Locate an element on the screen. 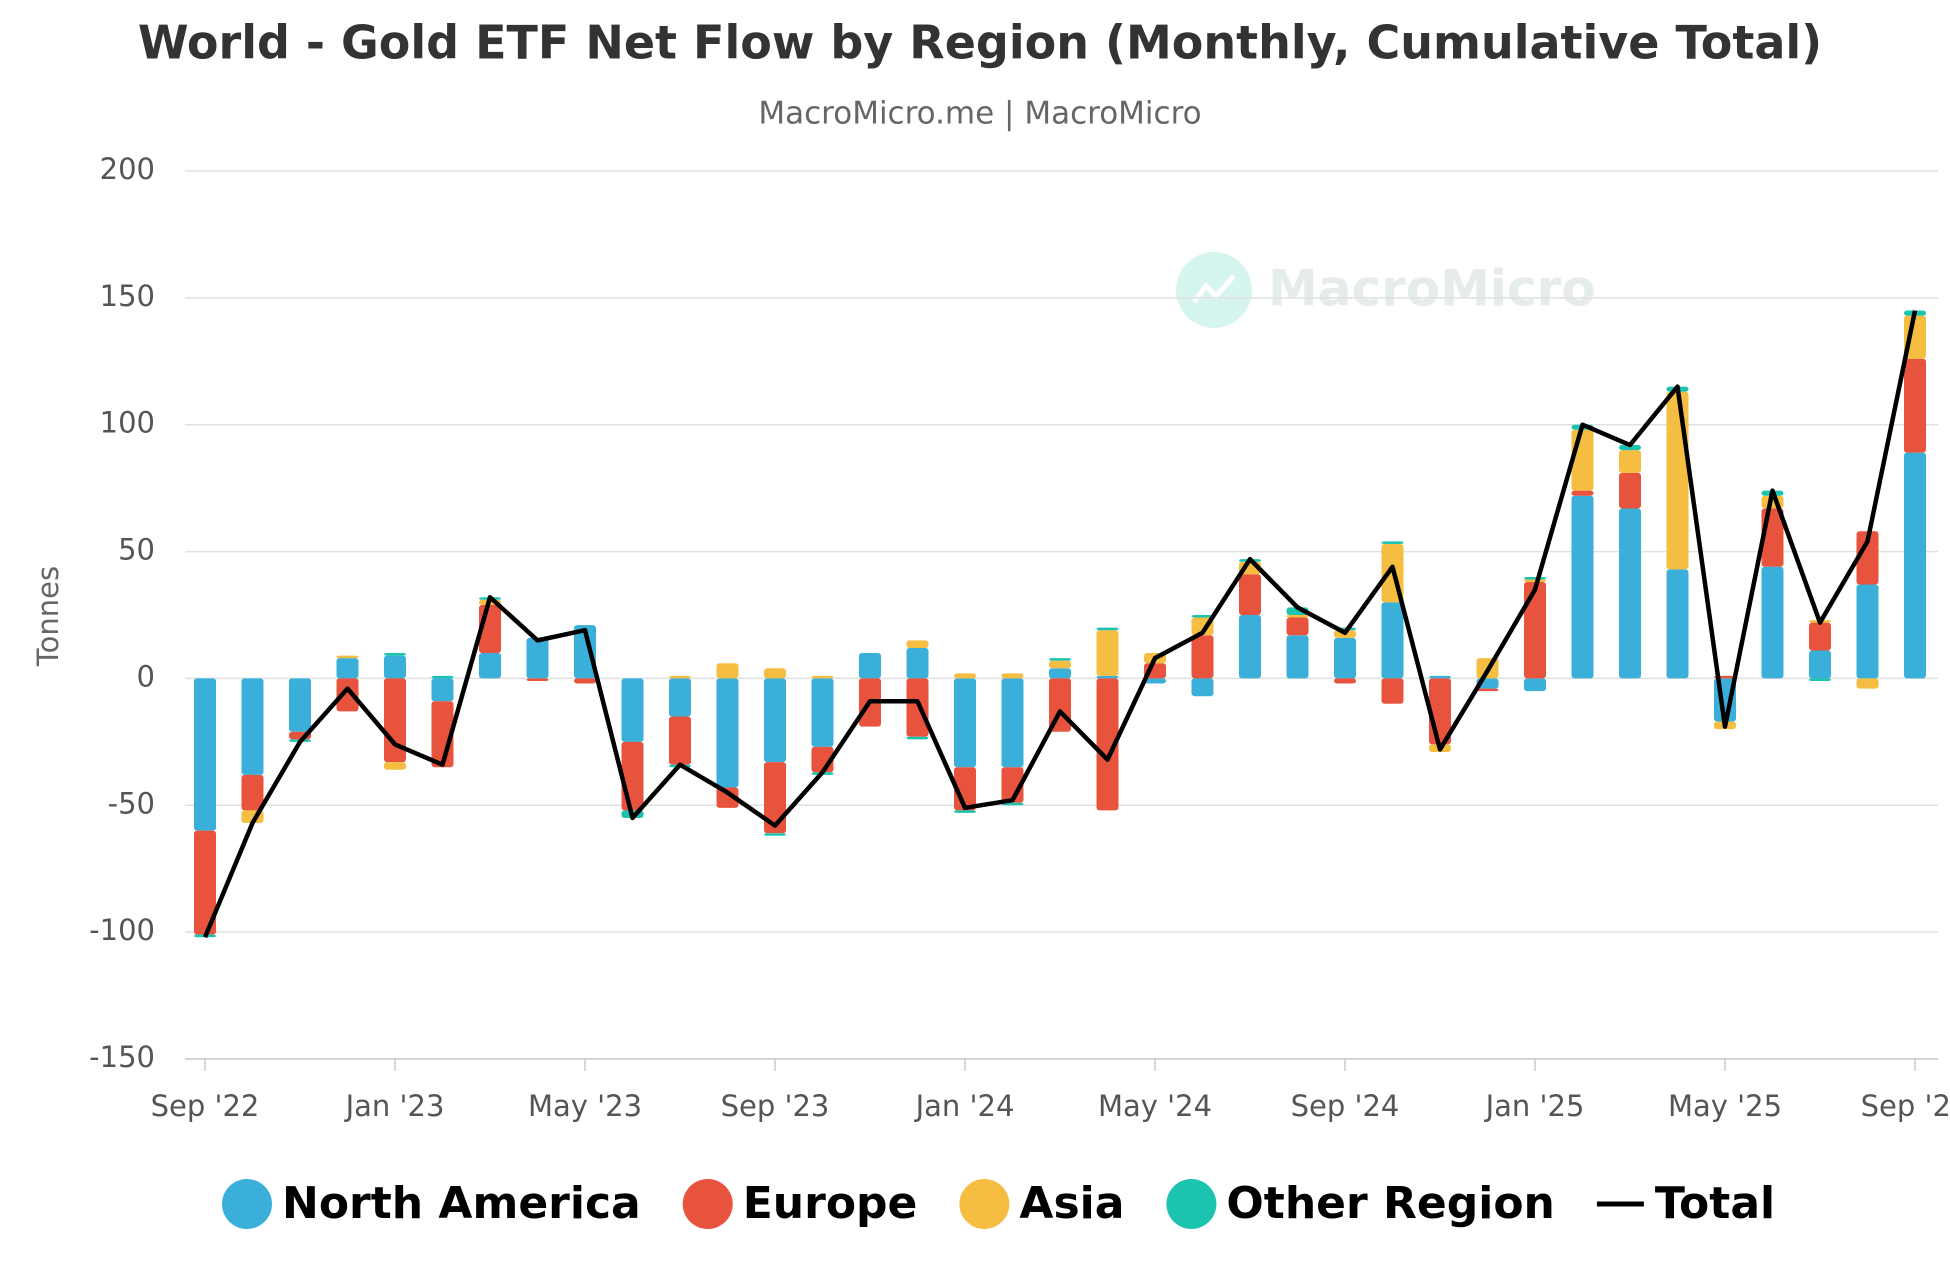  x-tick-label: Jan '25 is located at coordinates (1534, 1106).